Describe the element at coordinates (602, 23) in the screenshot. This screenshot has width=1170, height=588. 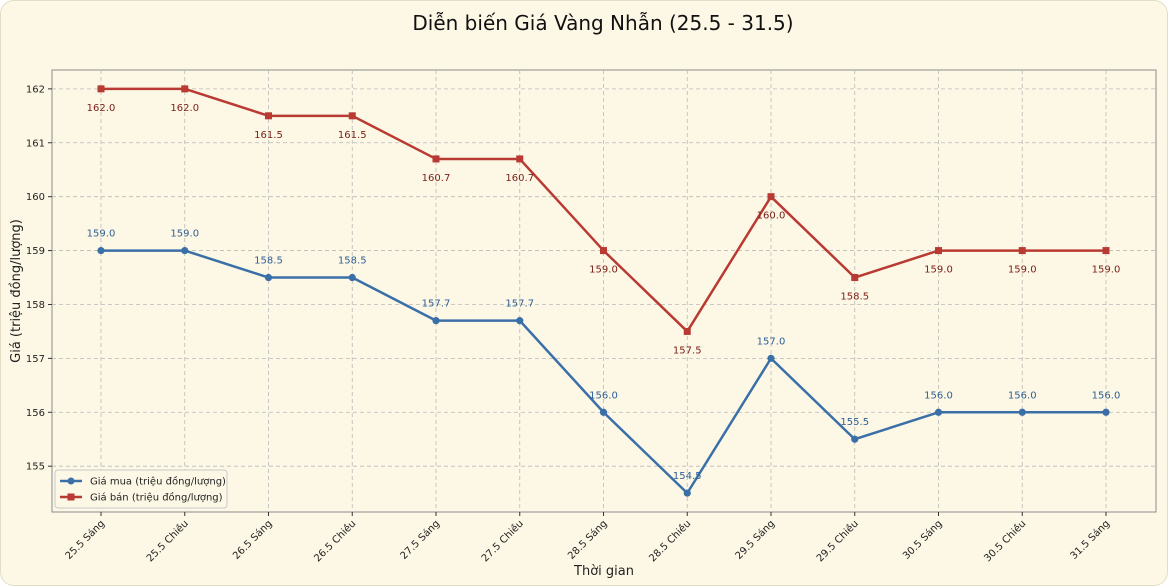
I see `chart-title: Diễn biến Giá Vàng Nhẫn (25.5 - 31.5)` at that location.